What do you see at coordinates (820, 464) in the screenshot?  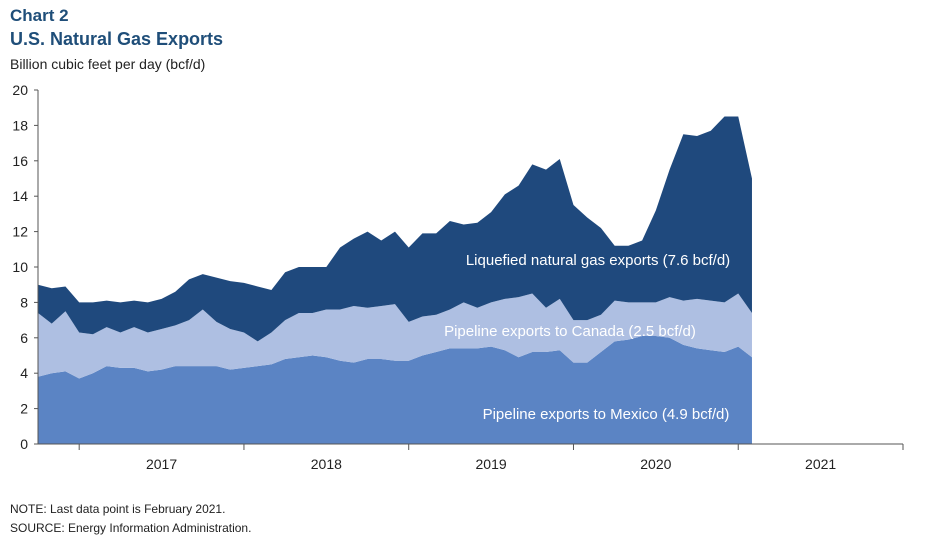 I see `x-year-label: 2021` at bounding box center [820, 464].